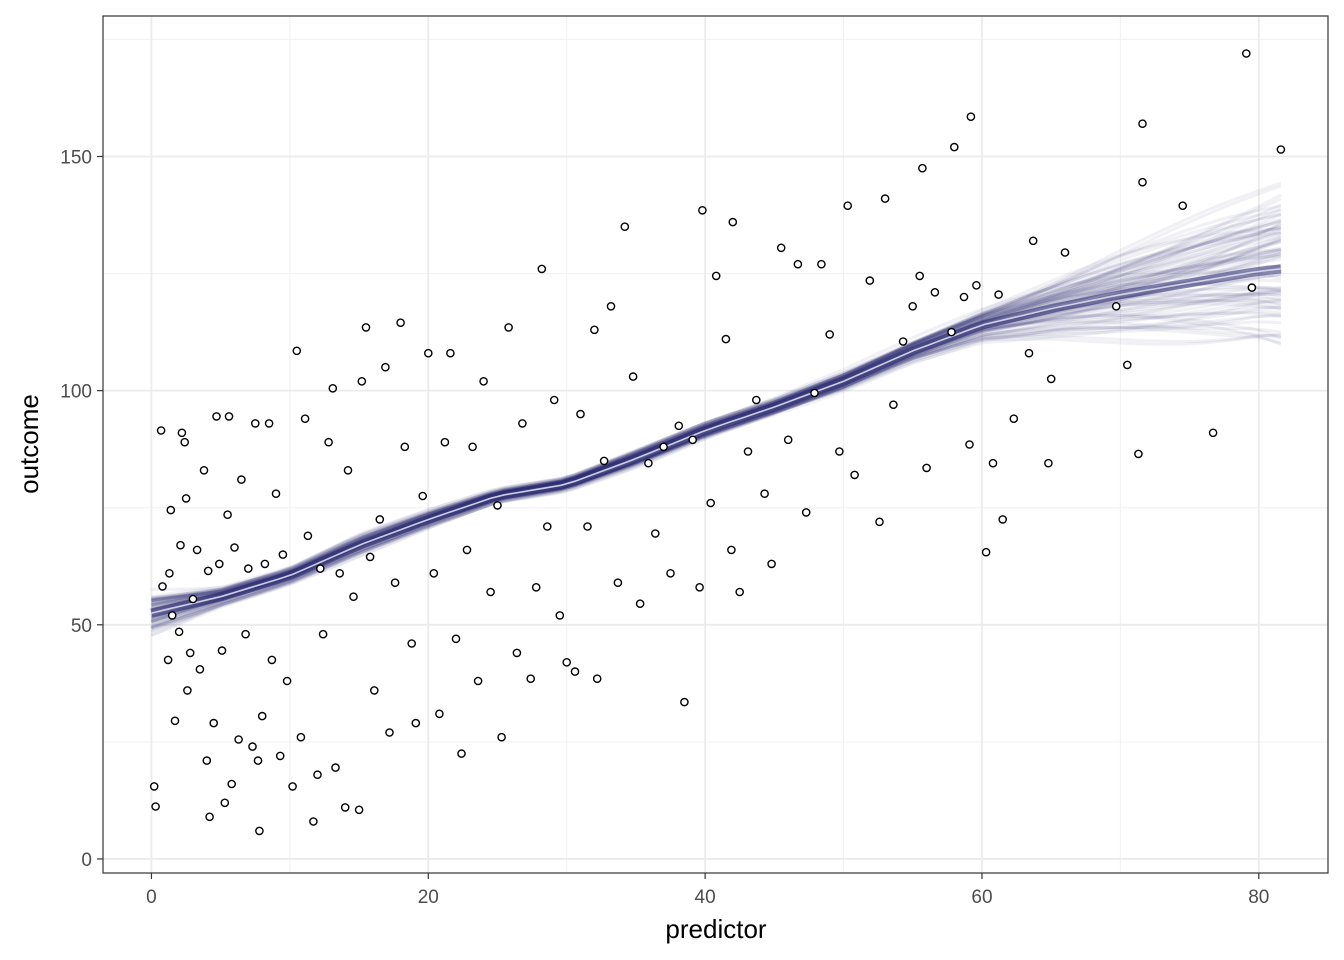 The width and height of the screenshot is (1344, 960). What do you see at coordinates (81, 626) in the screenshot?
I see `y-tick-label: 50` at bounding box center [81, 626].